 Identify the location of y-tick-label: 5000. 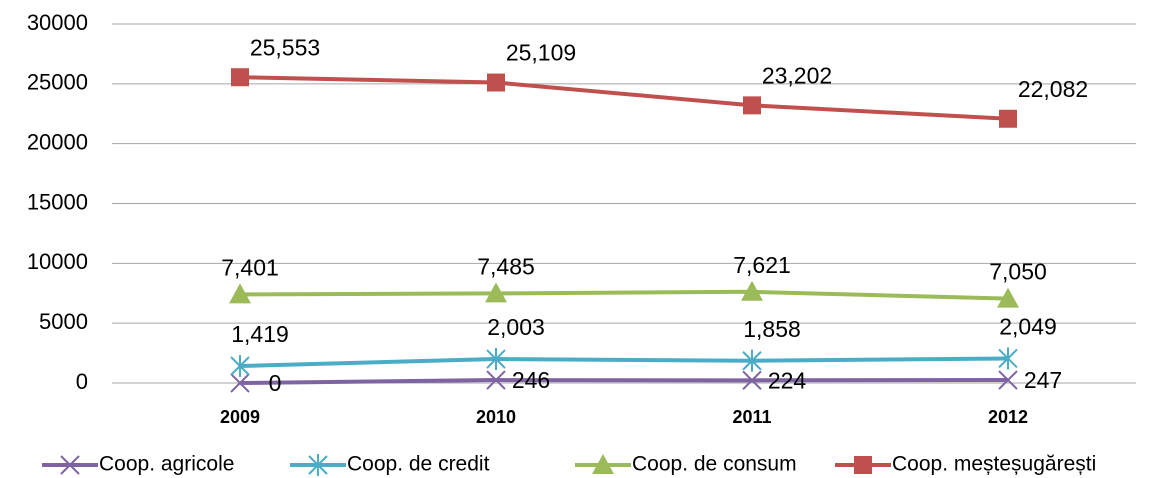
(63, 321).